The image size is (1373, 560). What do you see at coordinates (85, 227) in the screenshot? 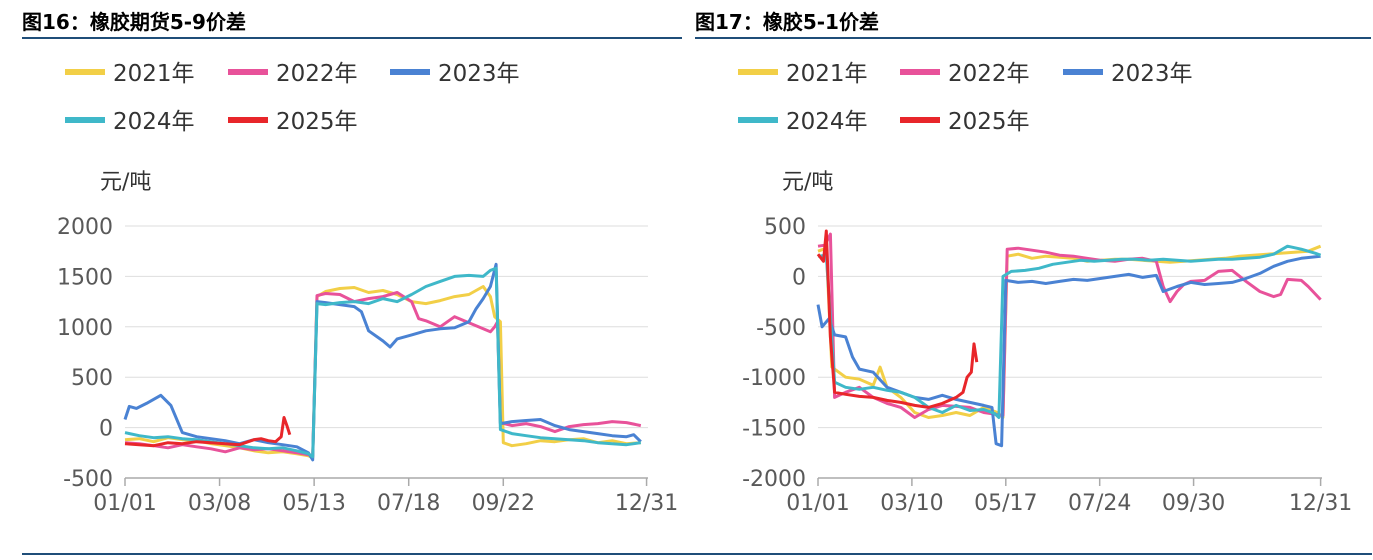
I see `left-y-tick-label: 2000` at bounding box center [85, 227].